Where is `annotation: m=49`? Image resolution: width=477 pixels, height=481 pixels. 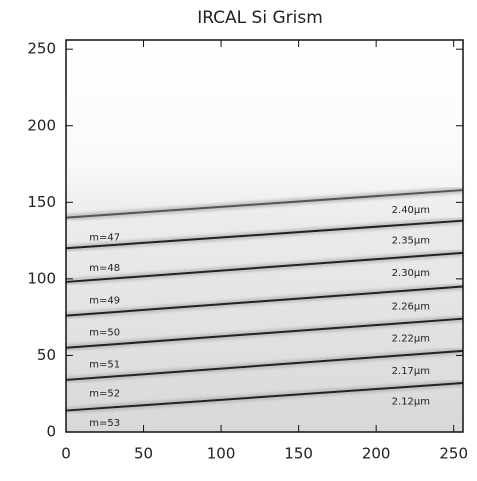 annotation: m=49 is located at coordinates (104, 300).